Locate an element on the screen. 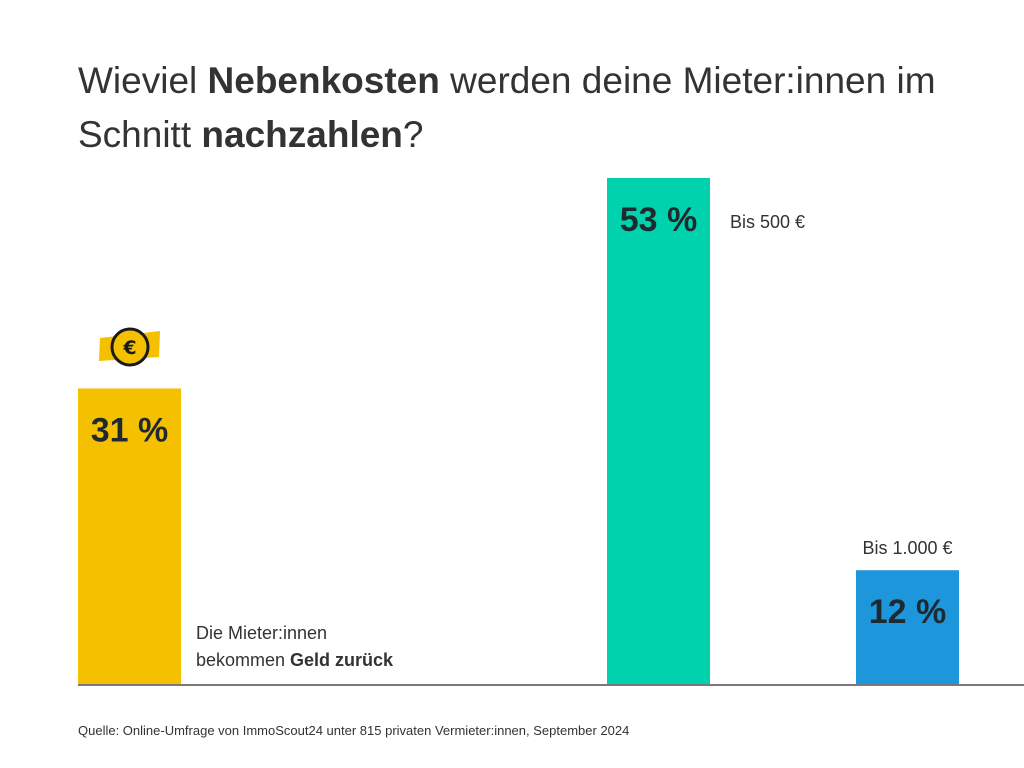  refund-note: Die Mieter:innen bekommen Geld zurück is located at coordinates (294, 647).